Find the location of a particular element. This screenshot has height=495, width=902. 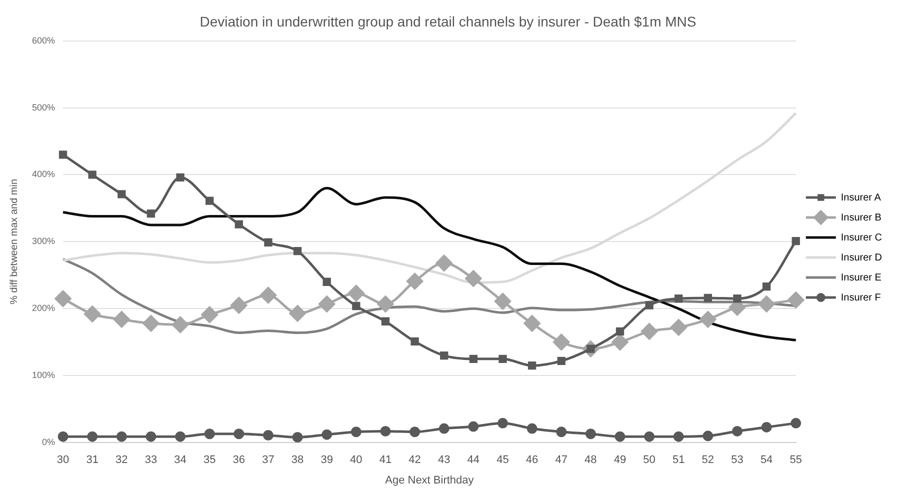

x-tick-label: 32 is located at coordinates (122, 460).